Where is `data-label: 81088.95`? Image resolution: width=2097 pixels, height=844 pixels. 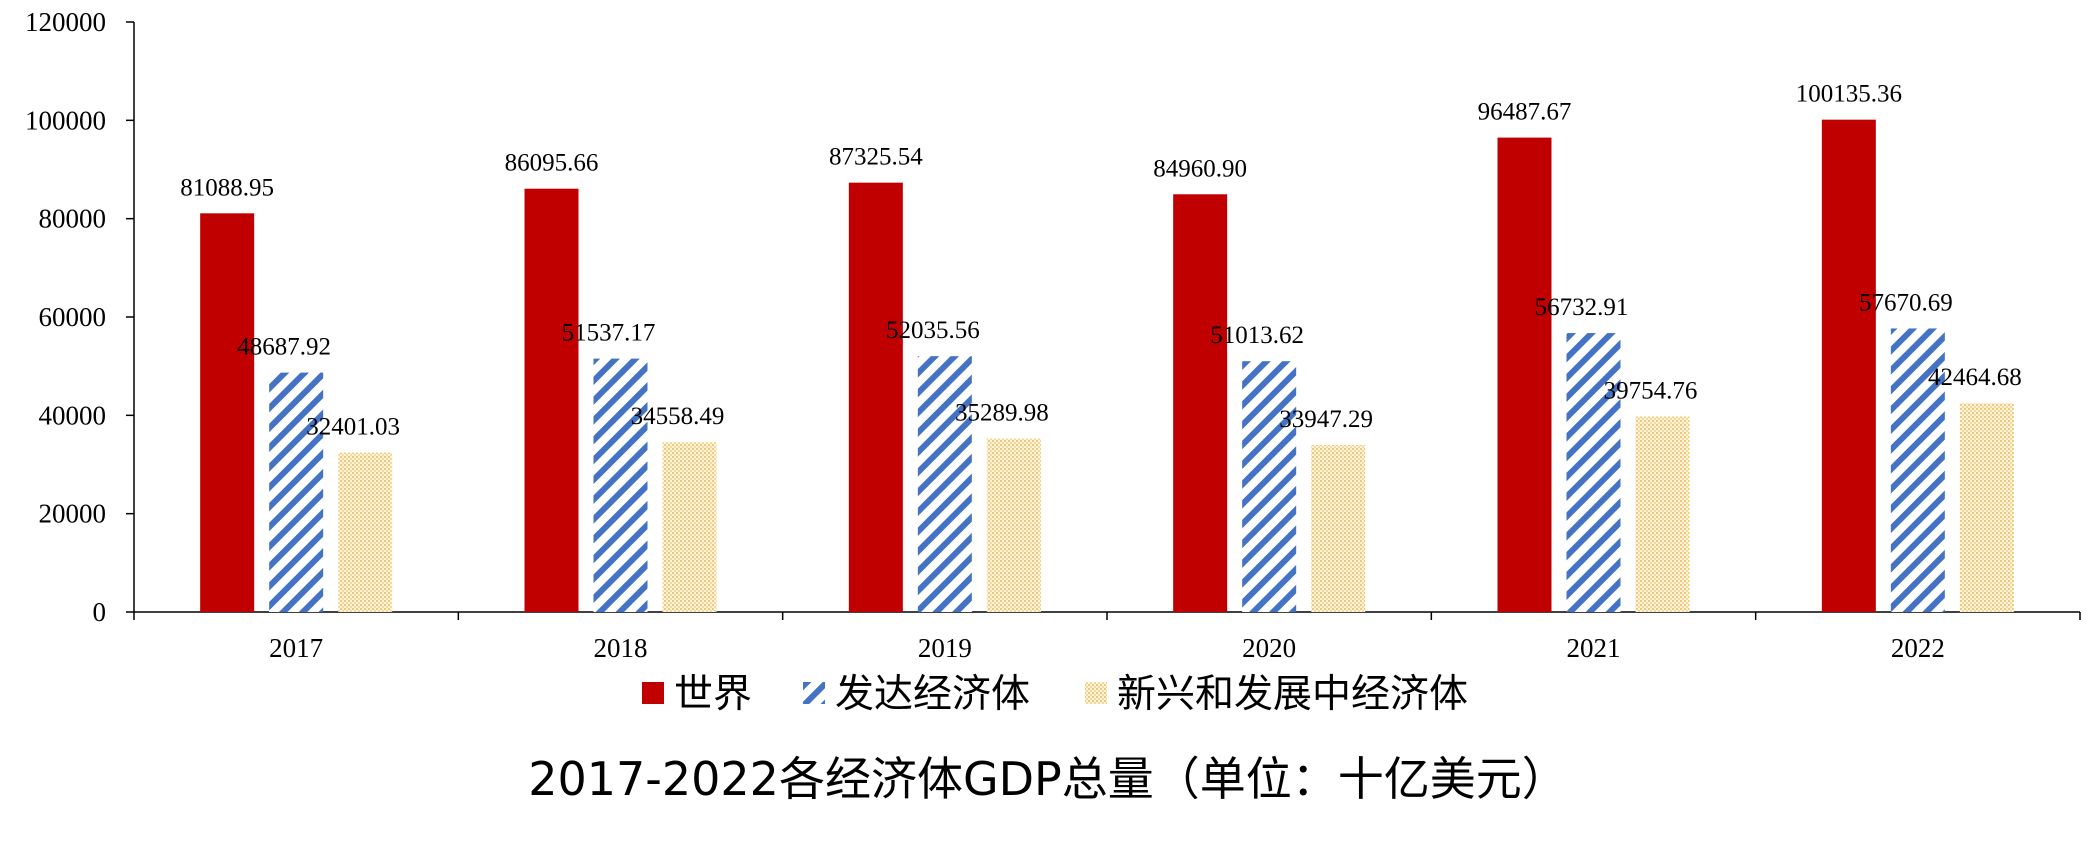
data-label: 81088.95 is located at coordinates (227, 187).